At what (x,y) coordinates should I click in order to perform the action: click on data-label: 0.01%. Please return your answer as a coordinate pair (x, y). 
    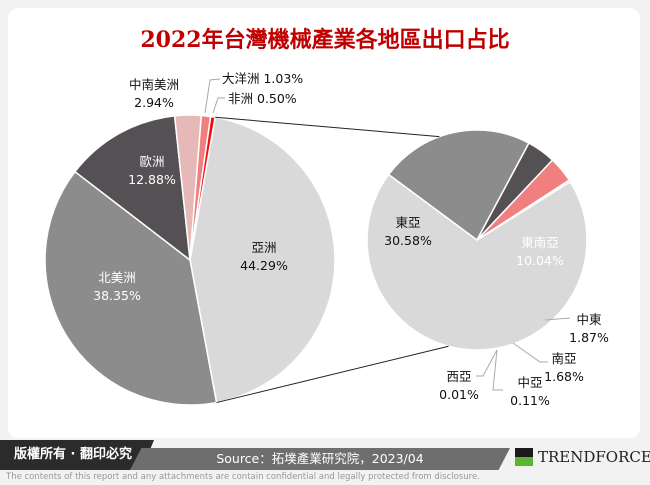
    Looking at the image, I should click on (459, 394).